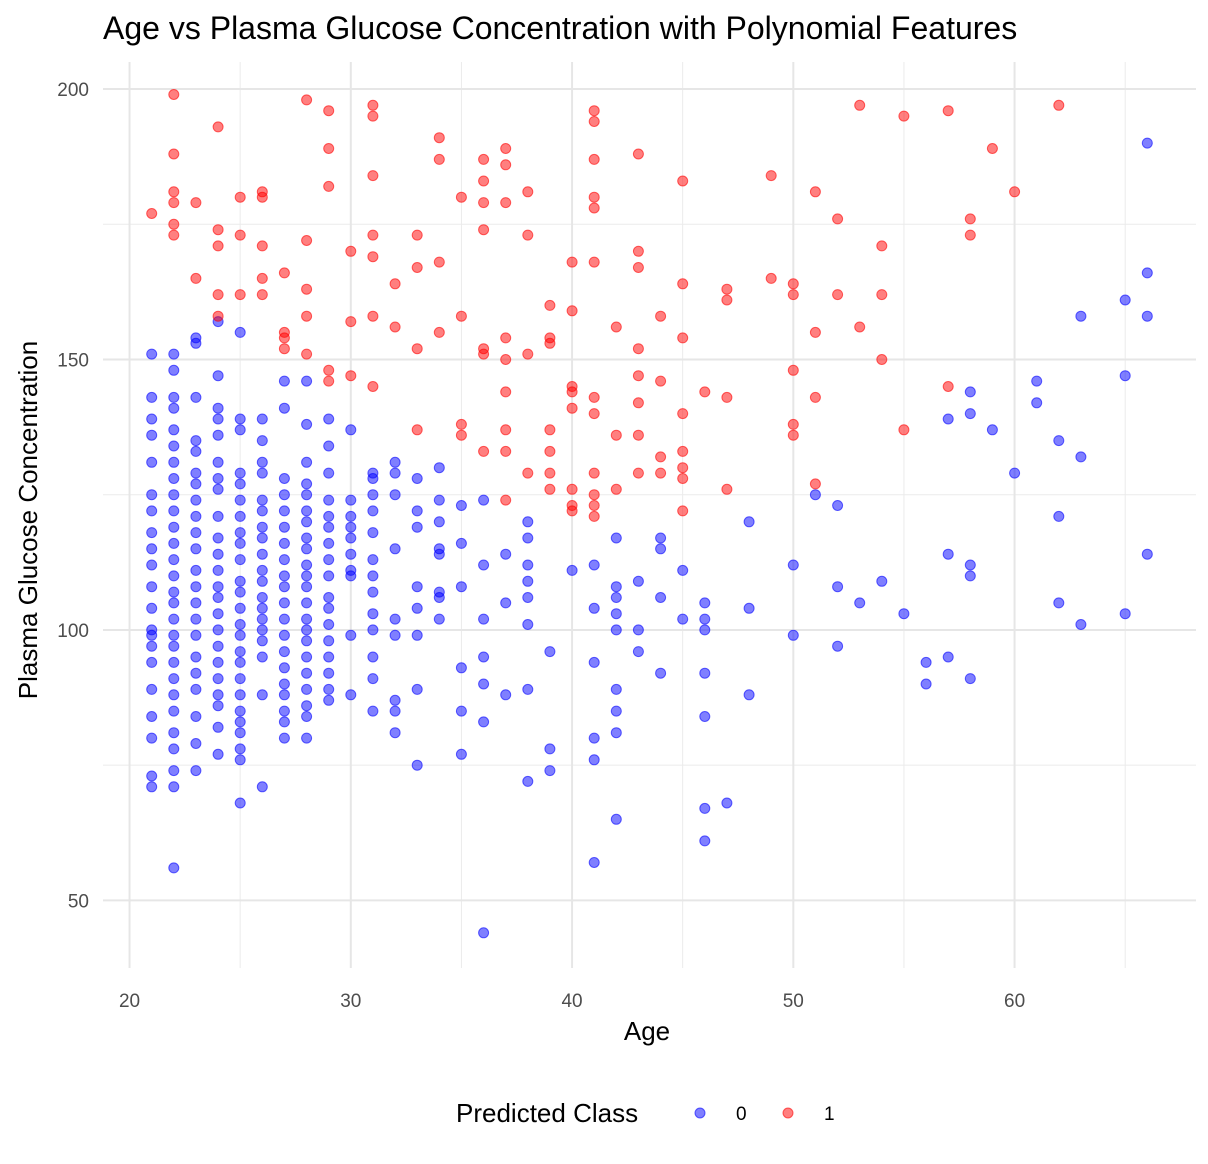 The height and width of the screenshot is (1164, 1208). What do you see at coordinates (78, 901) in the screenshot?
I see `y-tick-label: 50` at bounding box center [78, 901].